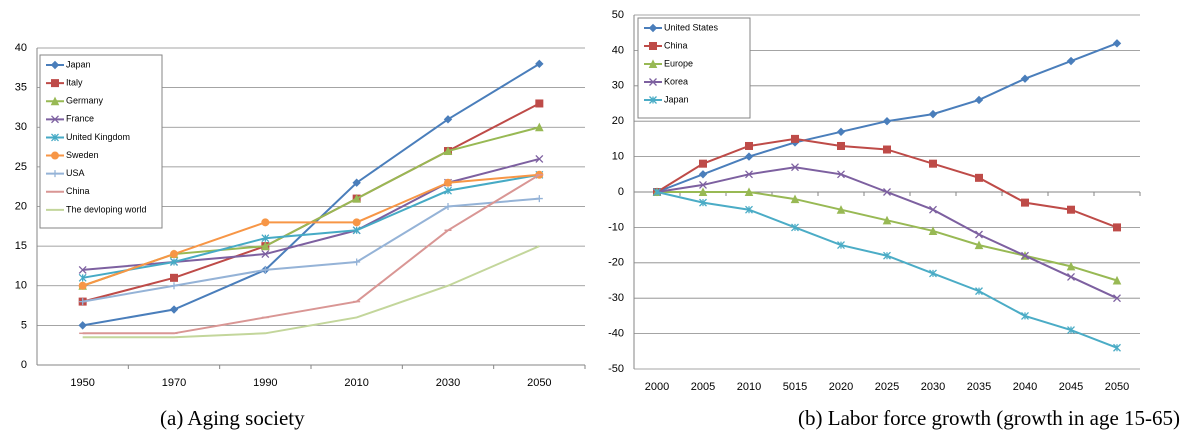 Image resolution: width=1188 pixels, height=444 pixels. What do you see at coordinates (106, 209) in the screenshot?
I see `legend-label: The devloping world` at bounding box center [106, 209].